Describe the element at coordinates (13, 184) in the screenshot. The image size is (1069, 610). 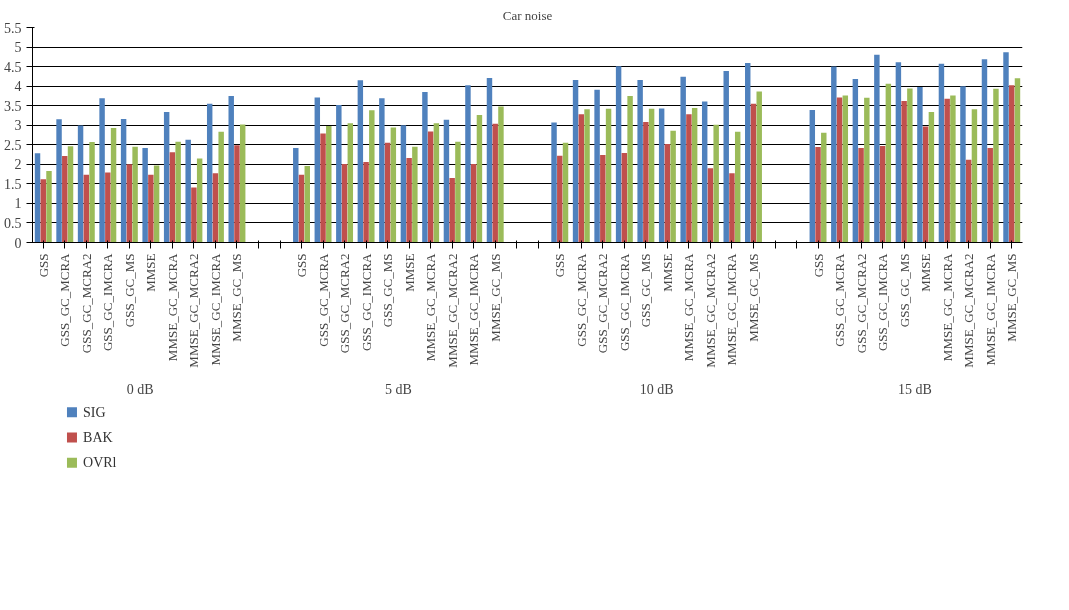
I see `y-tick-label: 1.5` at that location.